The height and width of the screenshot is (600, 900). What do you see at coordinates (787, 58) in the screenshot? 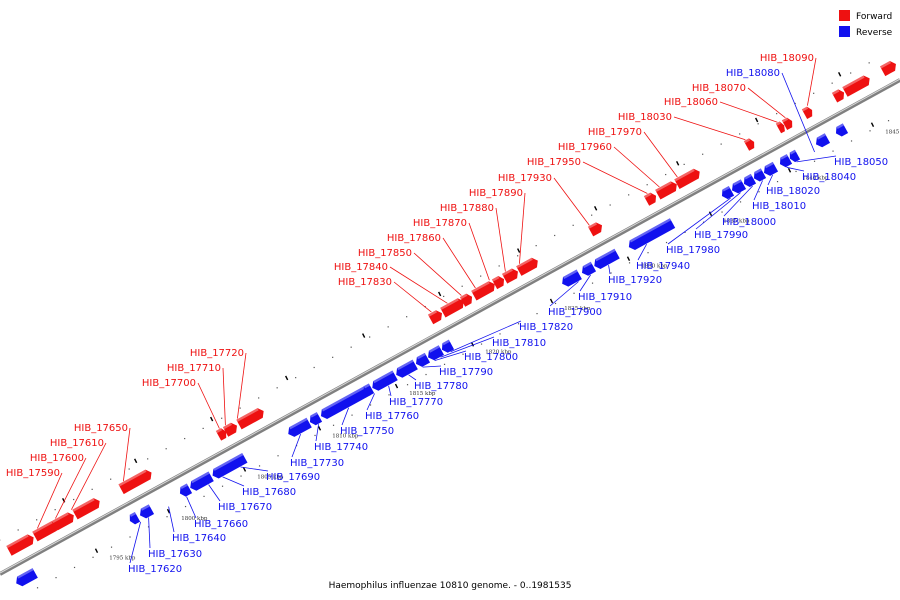
I see `gene-label-hib-18090: HIB_18090` at bounding box center [787, 58].